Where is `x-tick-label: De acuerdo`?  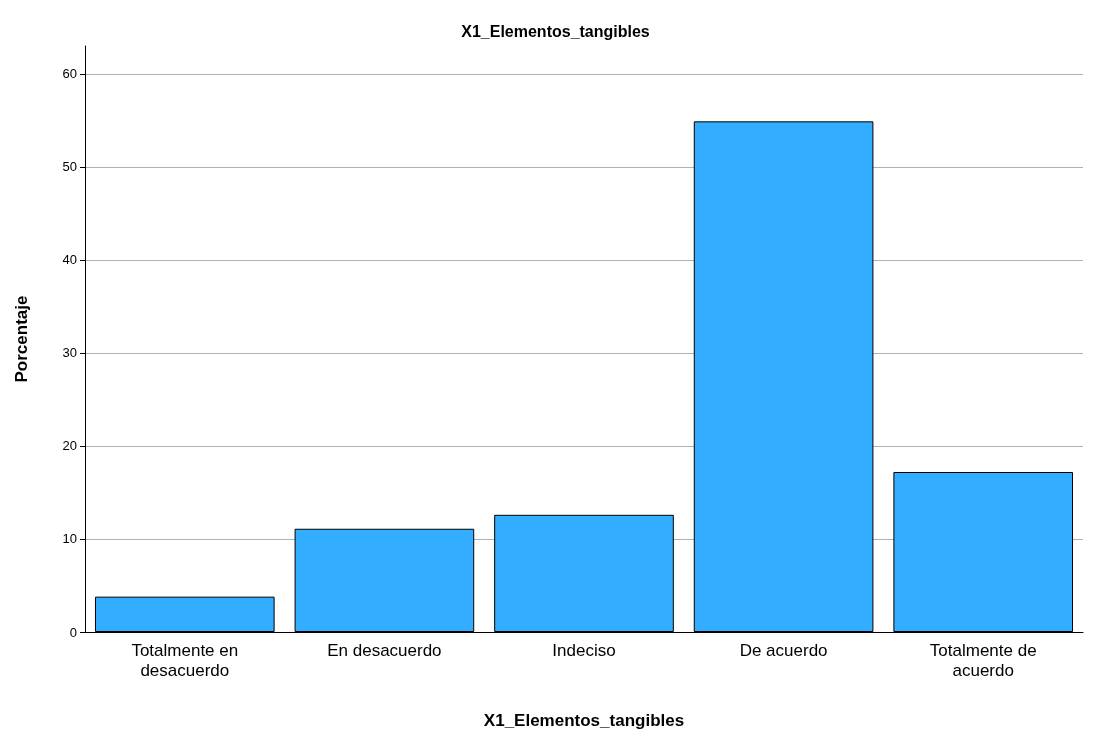
x-tick-label: De acuerdo is located at coordinates (783, 650).